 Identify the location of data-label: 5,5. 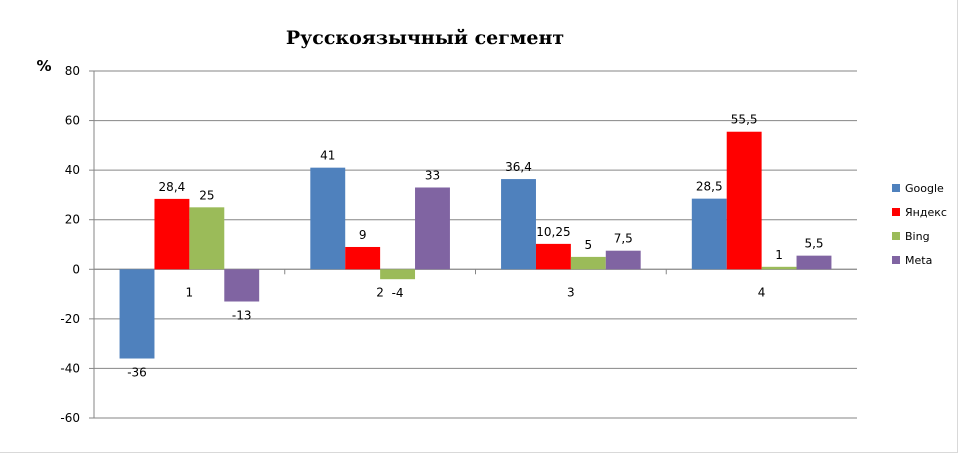
(813, 244).